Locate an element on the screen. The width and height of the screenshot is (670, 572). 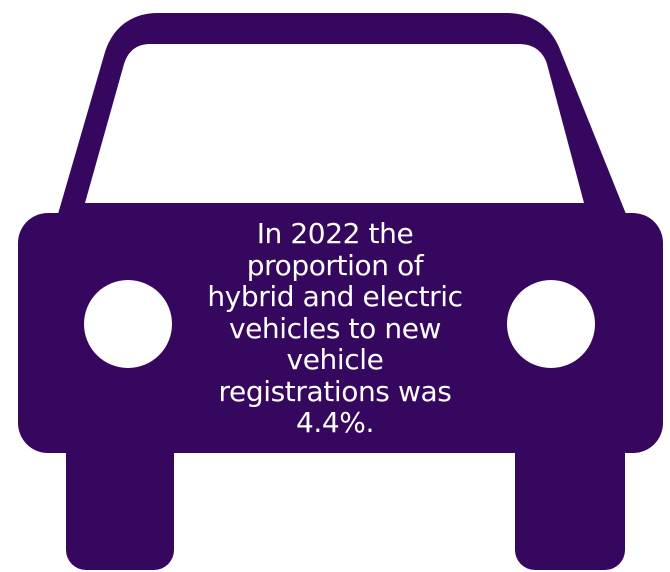
right-headlight is located at coordinates (551, 324).